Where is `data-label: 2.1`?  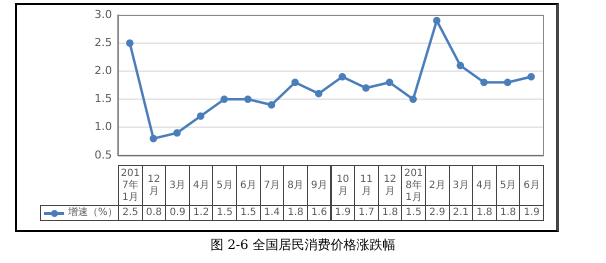
data-label: 2.1 is located at coordinates (461, 213).